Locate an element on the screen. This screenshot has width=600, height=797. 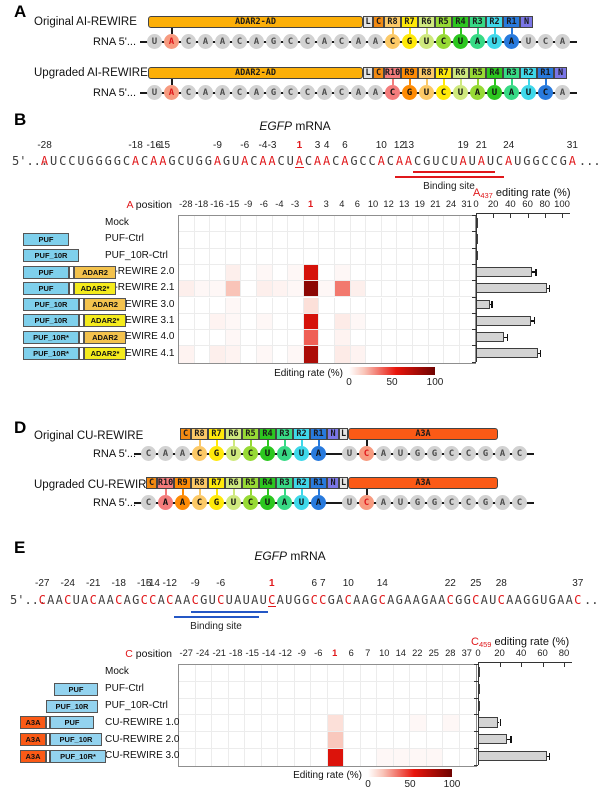
construct-bar: PUF_10R is located at coordinates (72, 706).